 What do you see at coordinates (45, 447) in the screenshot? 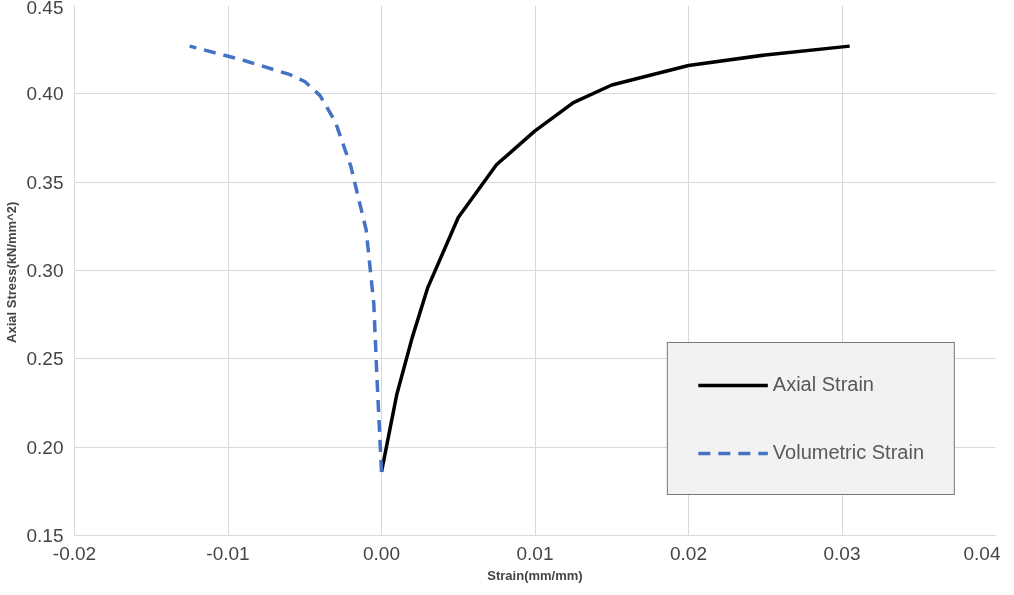
I see `y-tick-label: 0.20` at bounding box center [45, 447].